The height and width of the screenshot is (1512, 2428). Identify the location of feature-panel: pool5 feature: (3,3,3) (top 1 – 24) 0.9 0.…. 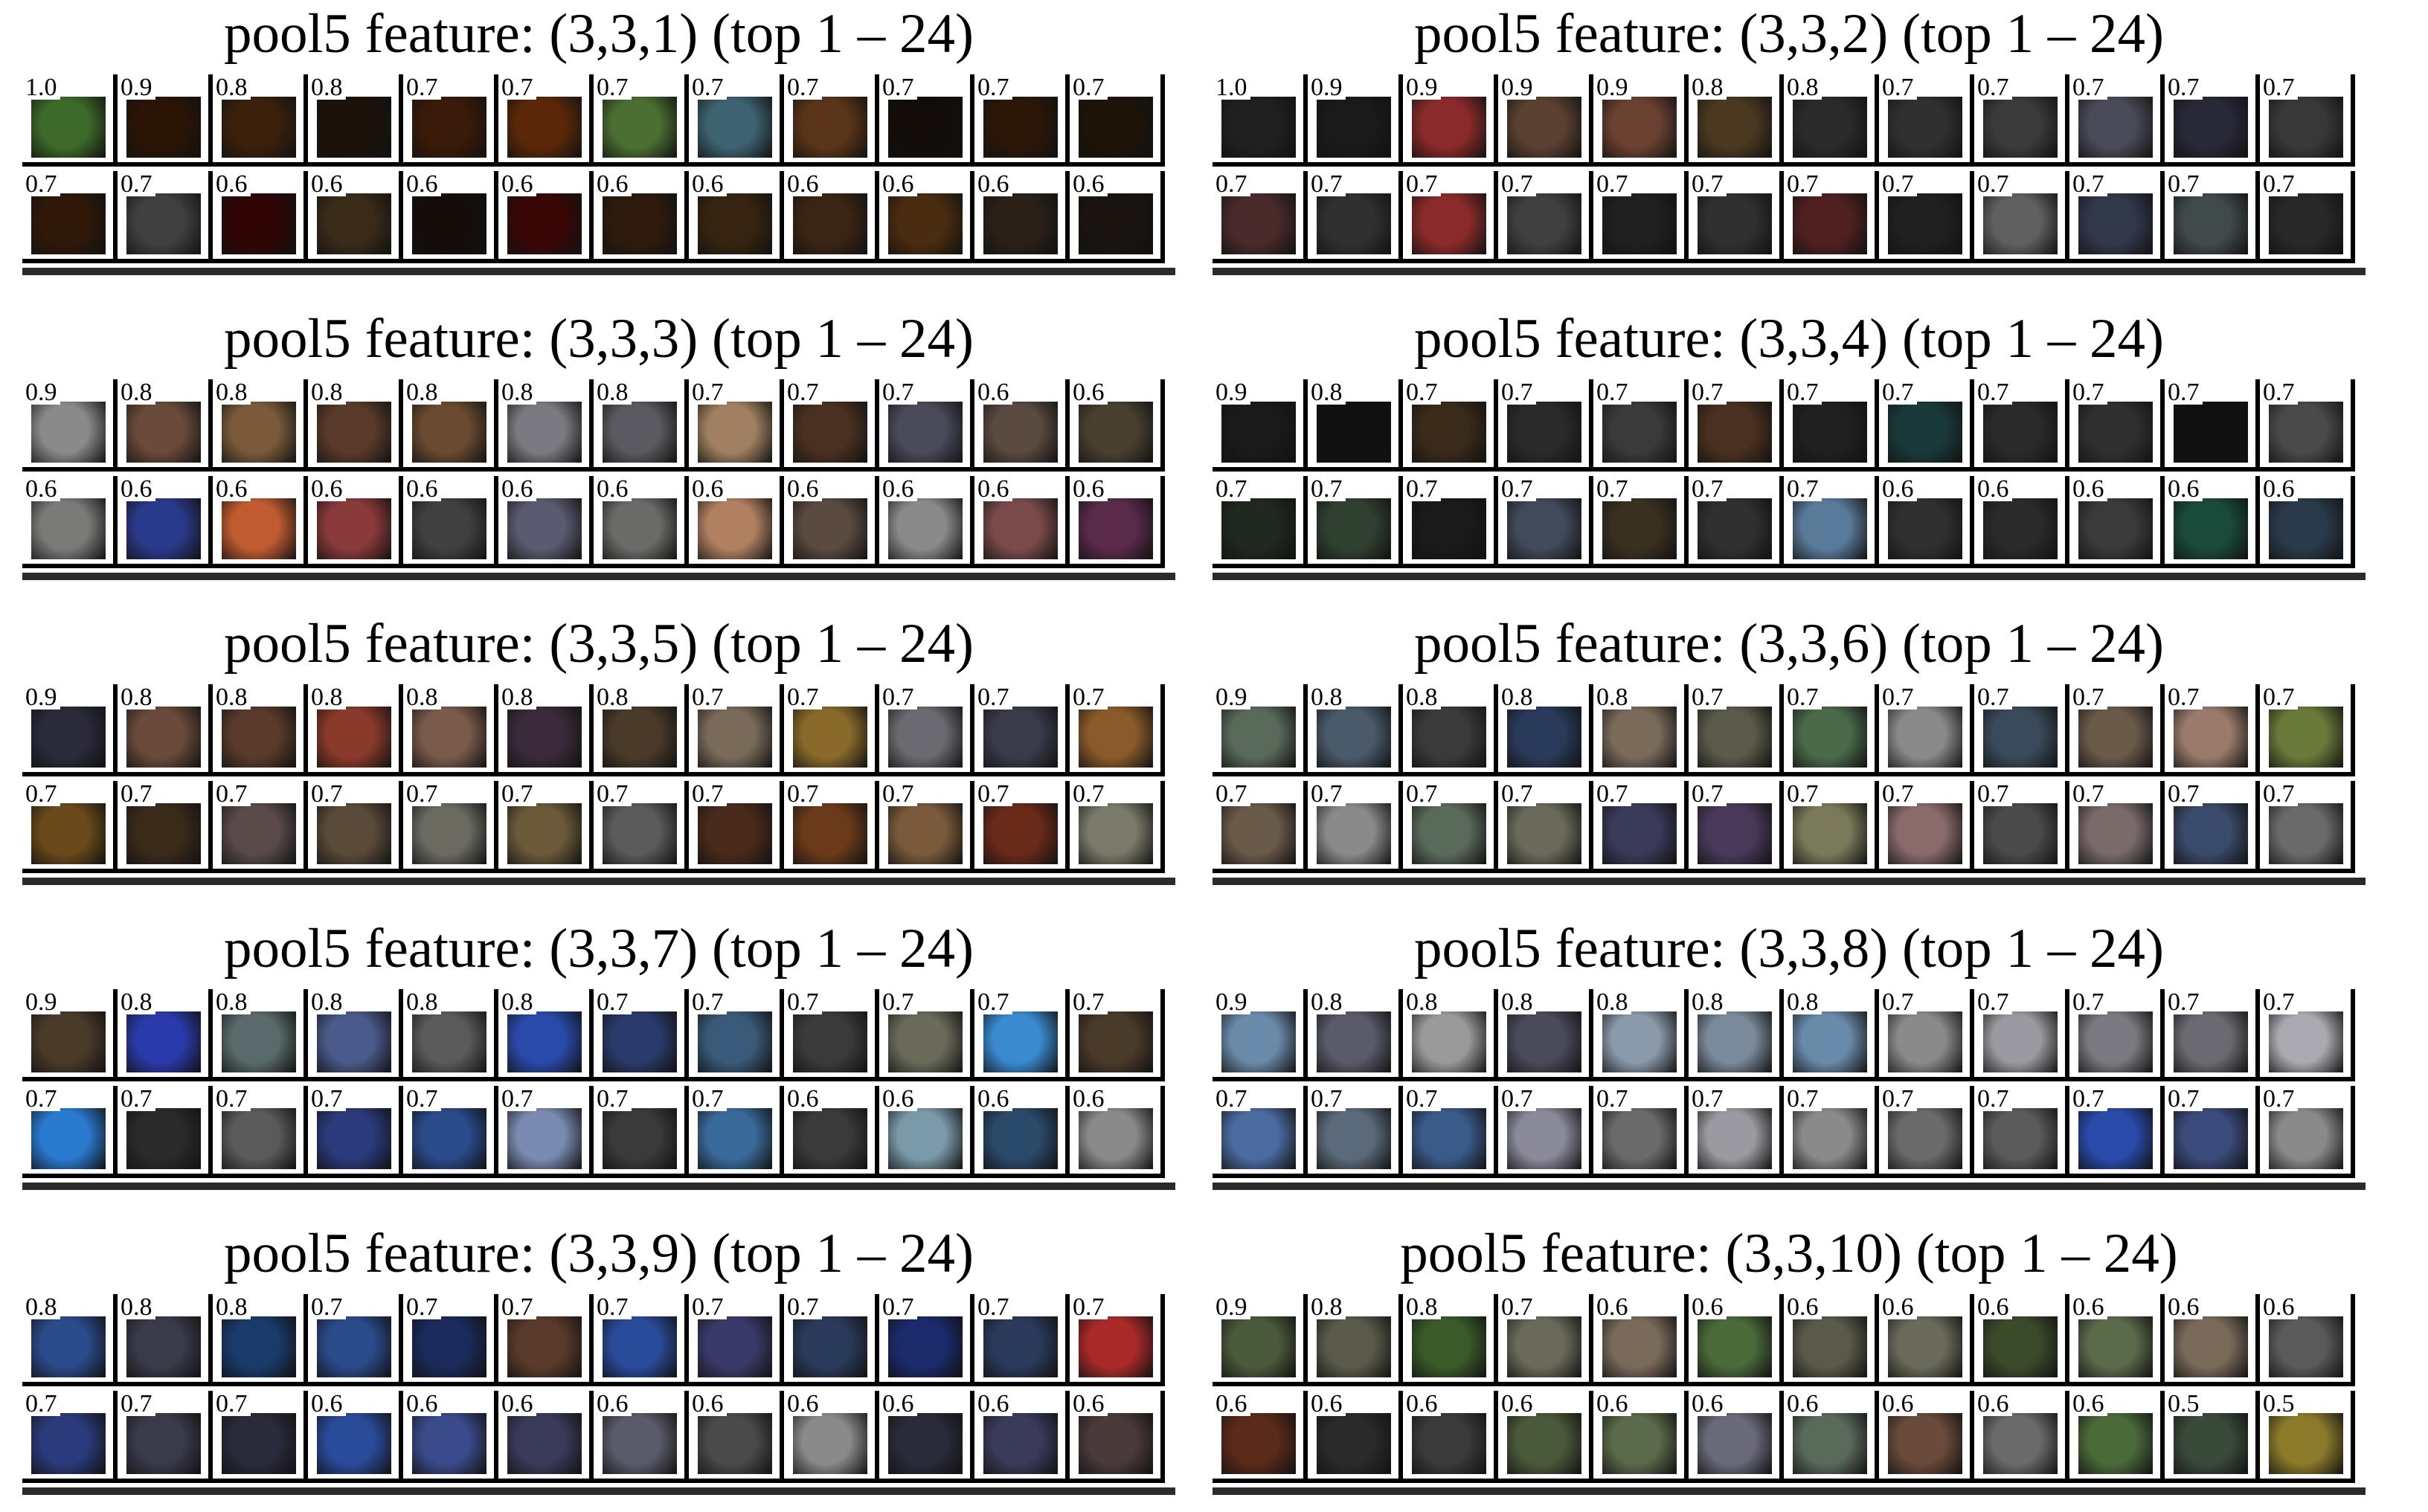
(598, 450).